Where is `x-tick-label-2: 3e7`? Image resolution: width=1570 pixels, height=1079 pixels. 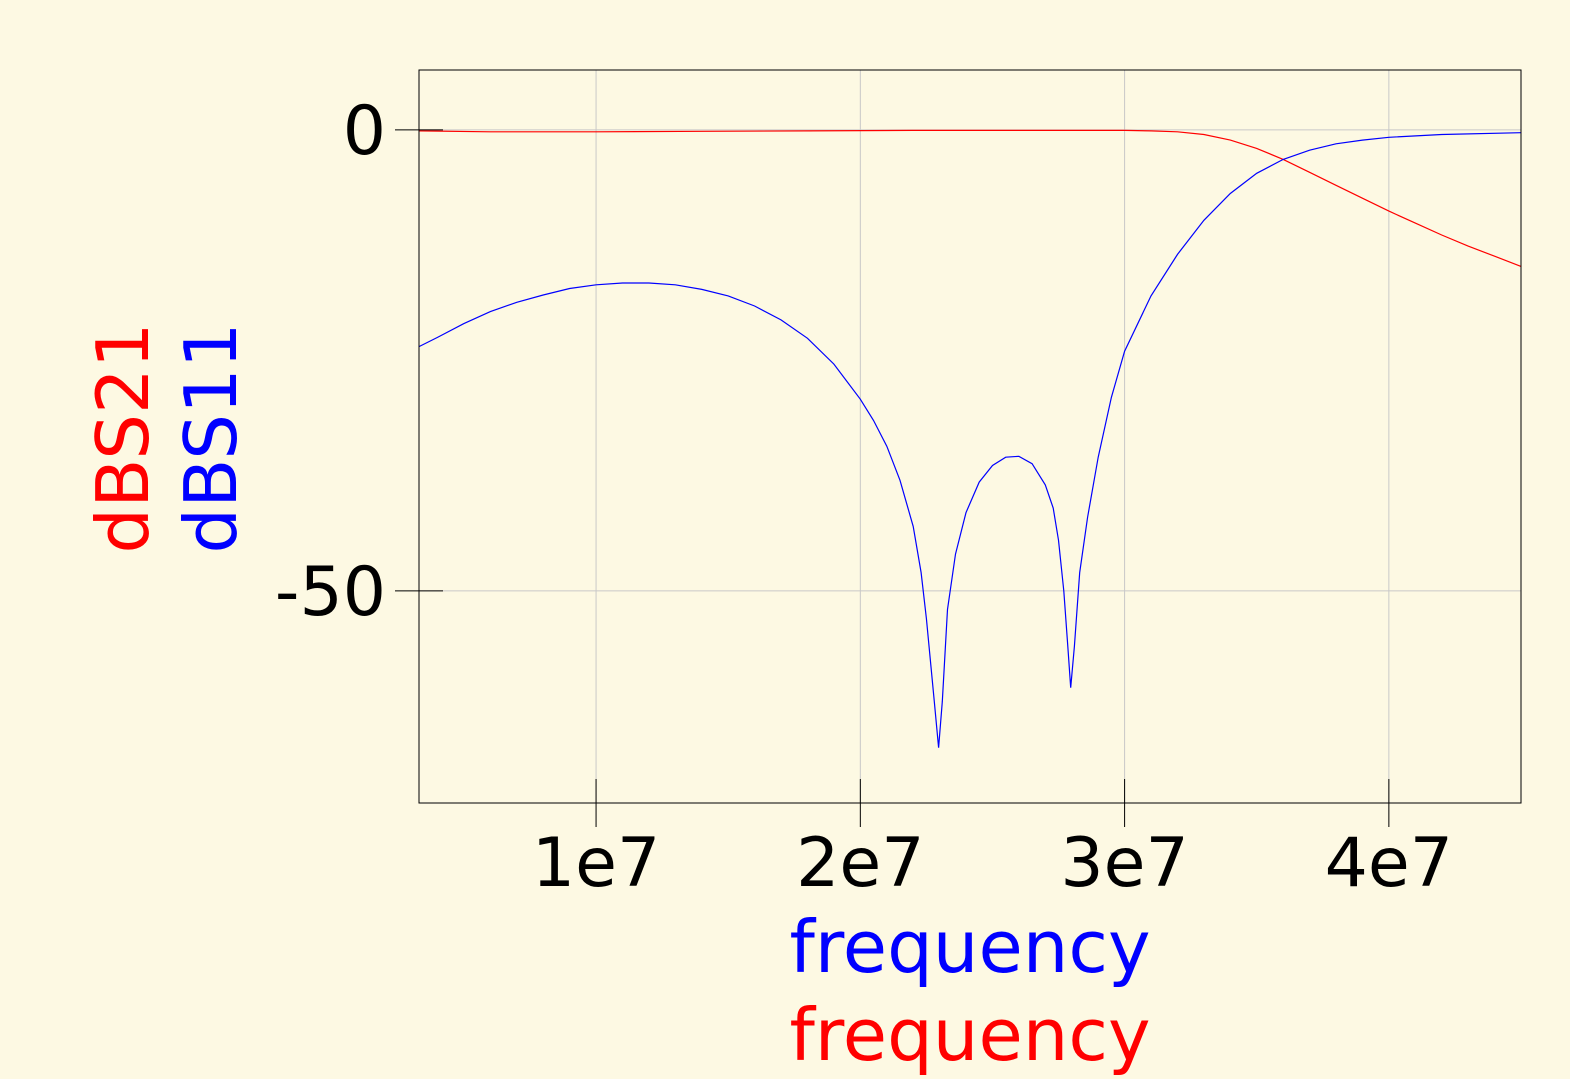 x-tick-label-2: 3e7 is located at coordinates (1124, 863).